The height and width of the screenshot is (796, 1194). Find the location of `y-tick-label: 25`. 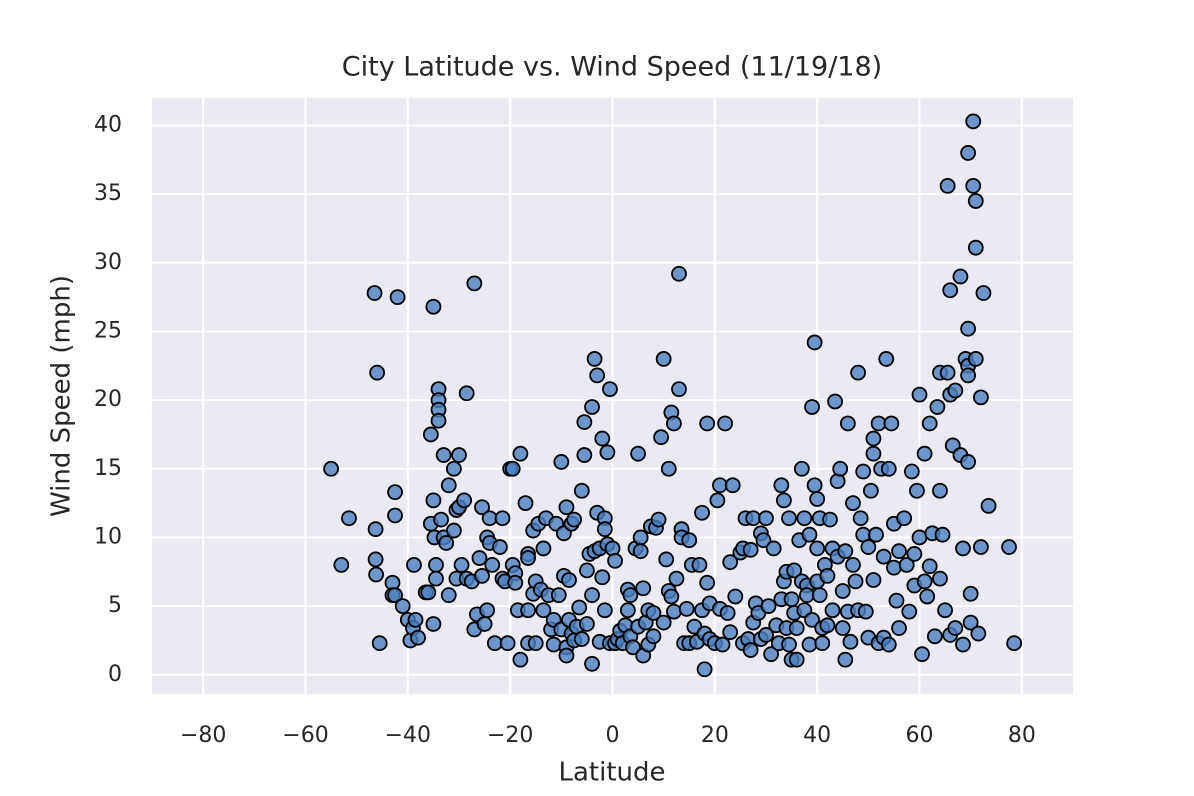

y-tick-label: 25 is located at coordinates (108, 330).